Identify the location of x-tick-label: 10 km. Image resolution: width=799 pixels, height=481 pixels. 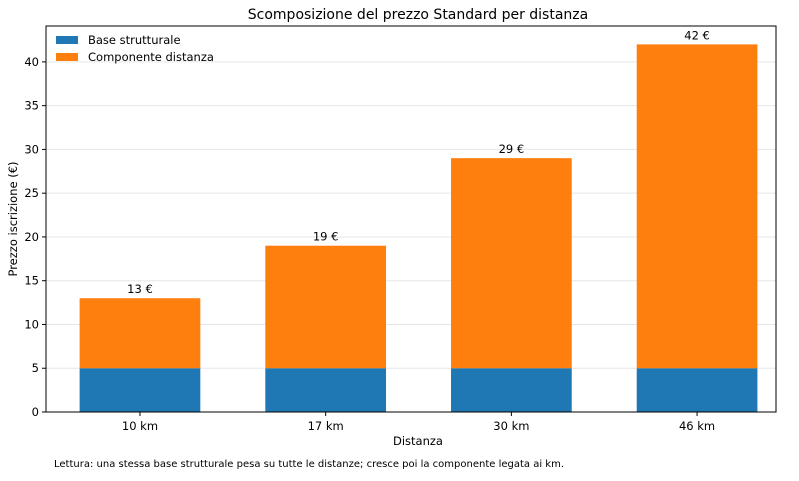
(140, 426).